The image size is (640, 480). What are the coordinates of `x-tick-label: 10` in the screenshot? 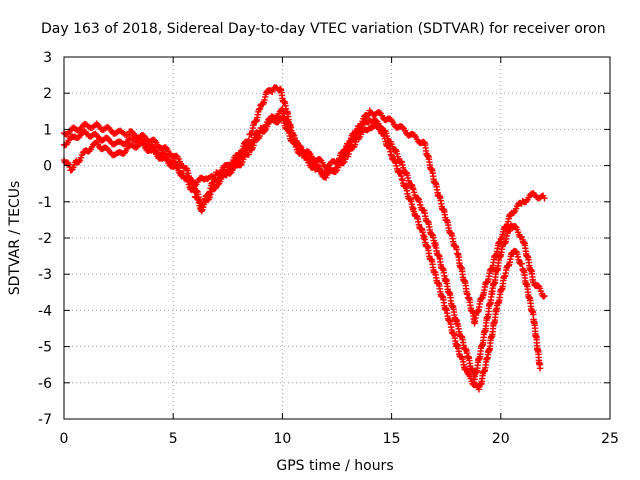 It's located at (282, 439).